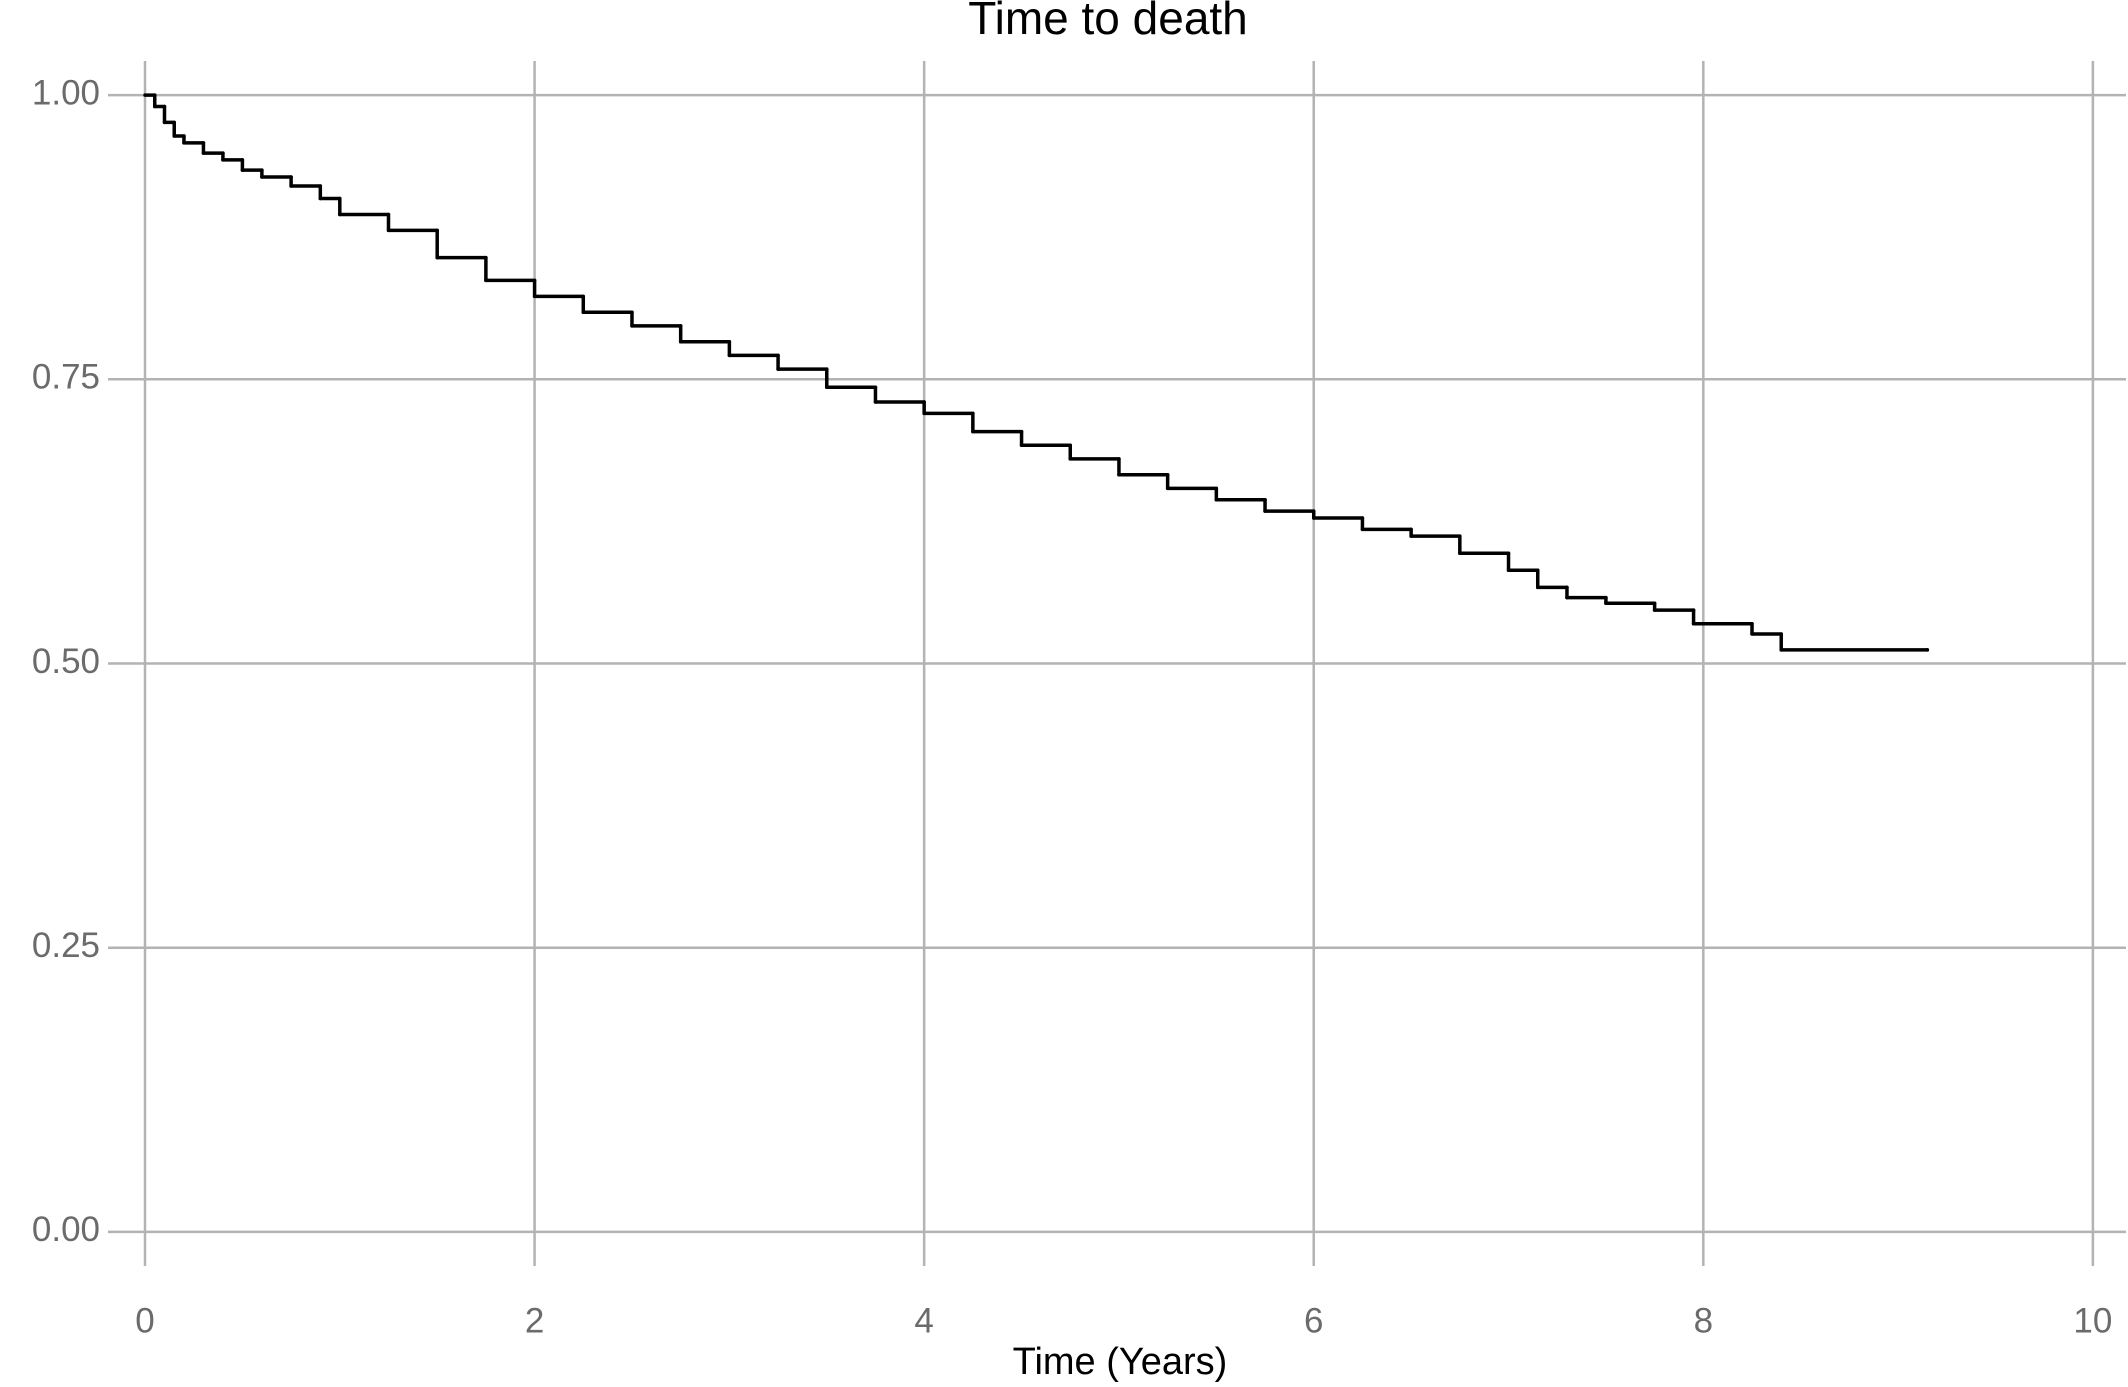  Describe the element at coordinates (923, 1320) in the screenshot. I see `x-tick-label: 4` at that location.